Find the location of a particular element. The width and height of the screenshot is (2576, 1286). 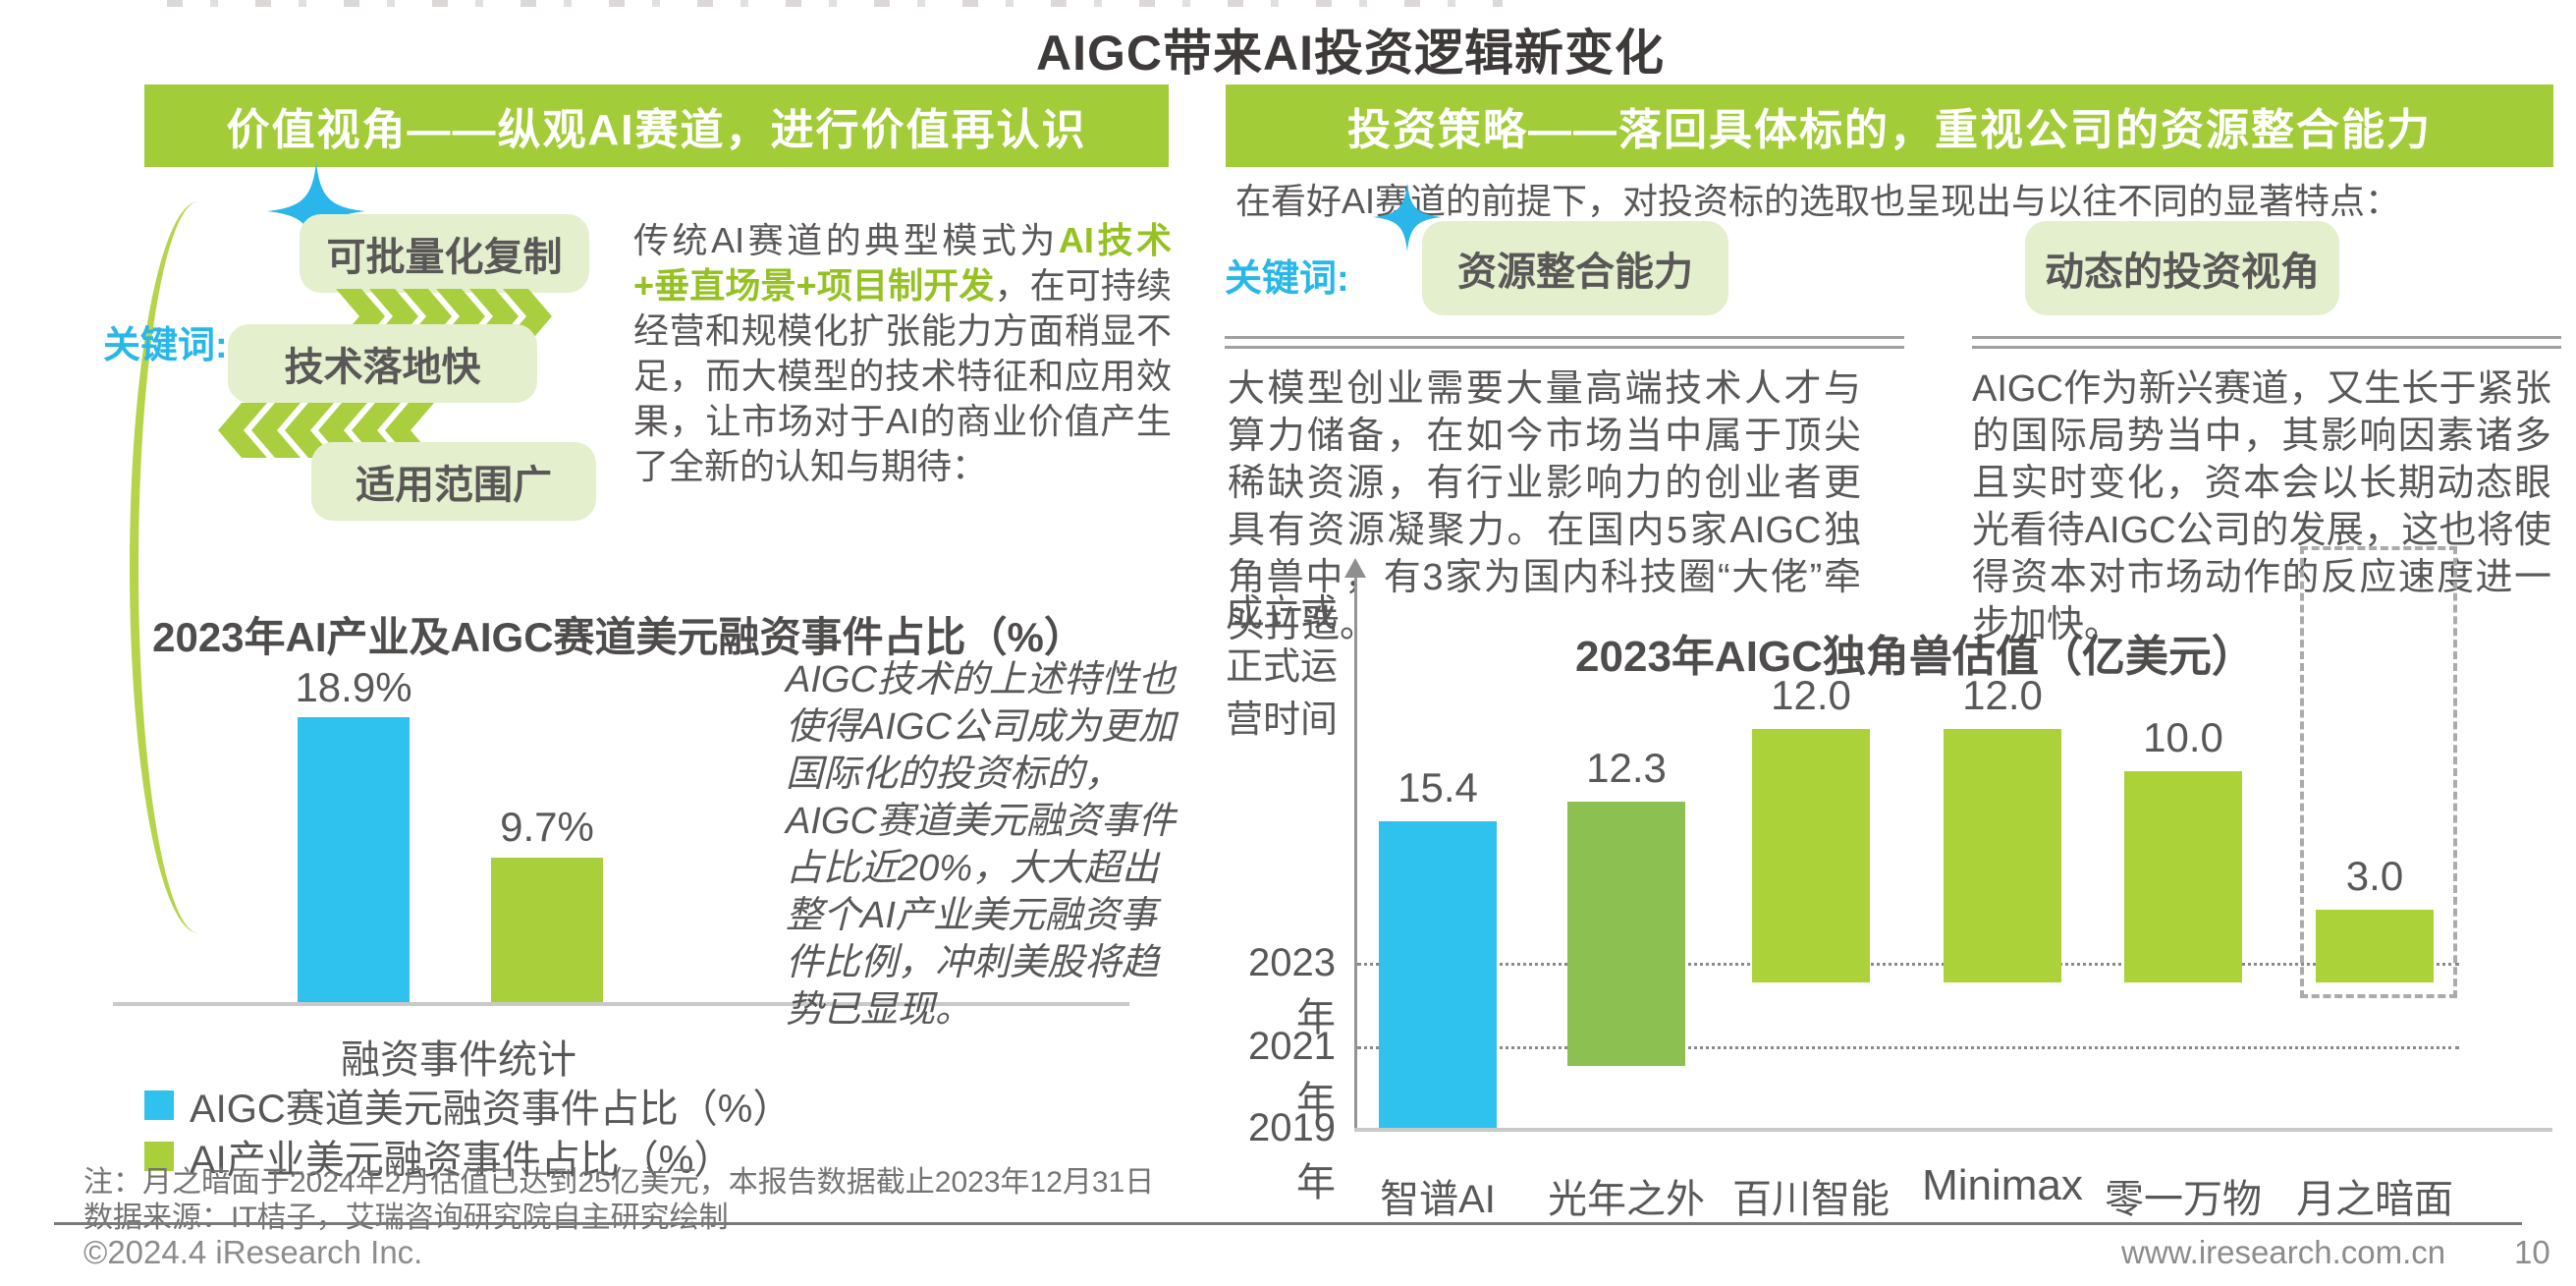

category-label: 零一万物 is located at coordinates (2183, 1199).